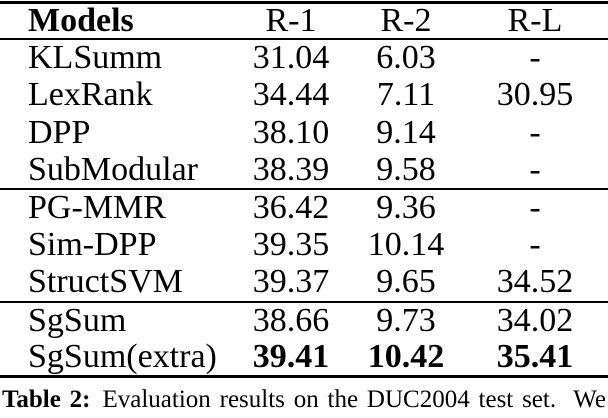  Describe the element at coordinates (406, 245) in the screenshot. I see `r2-cell: 10.14` at that location.